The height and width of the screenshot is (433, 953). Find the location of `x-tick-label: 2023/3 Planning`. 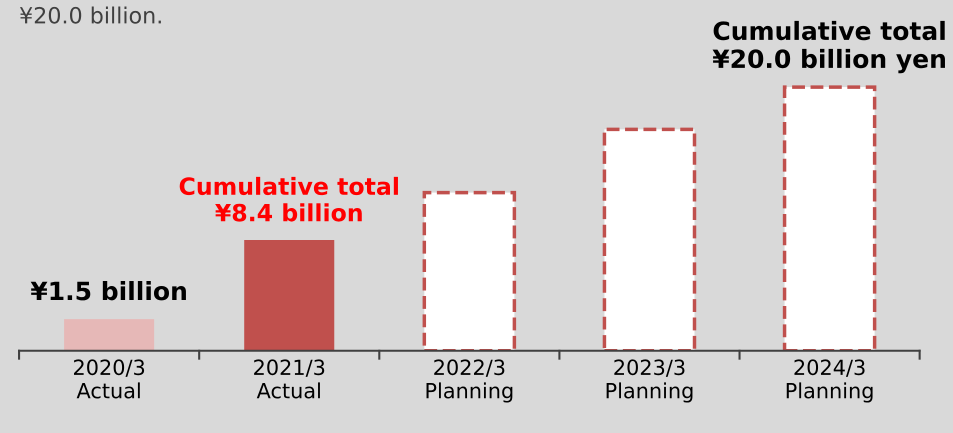

x-tick-label: 2023/3 Planning is located at coordinates (649, 381).